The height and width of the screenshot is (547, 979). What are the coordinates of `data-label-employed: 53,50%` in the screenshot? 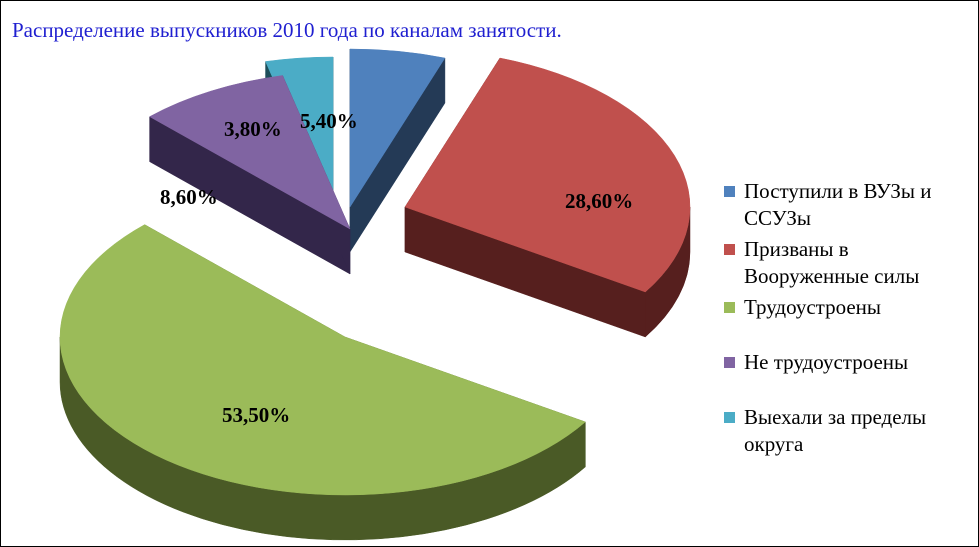 It's located at (256, 415).